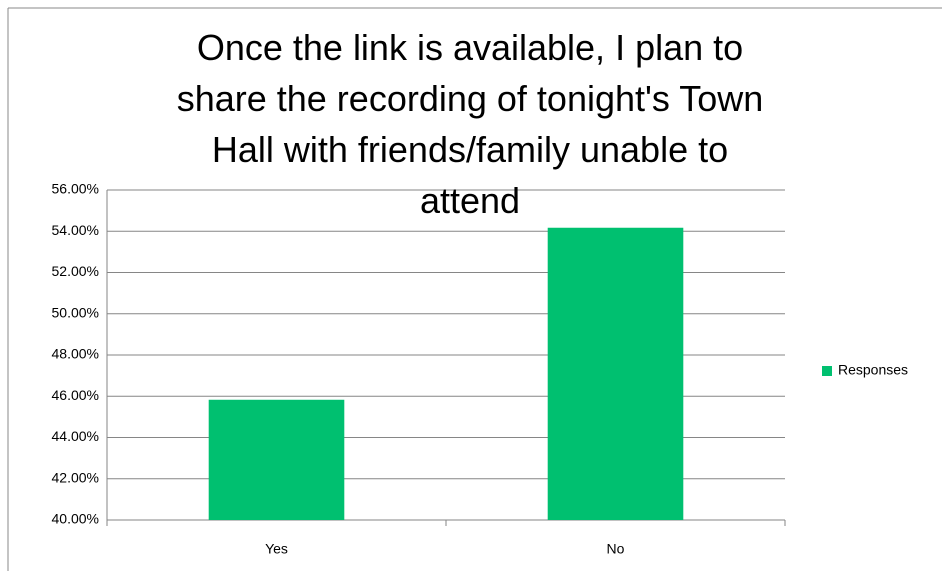 The image size is (942, 571). What do you see at coordinates (276, 549) in the screenshot?
I see `x-tick-label: Yes` at bounding box center [276, 549].